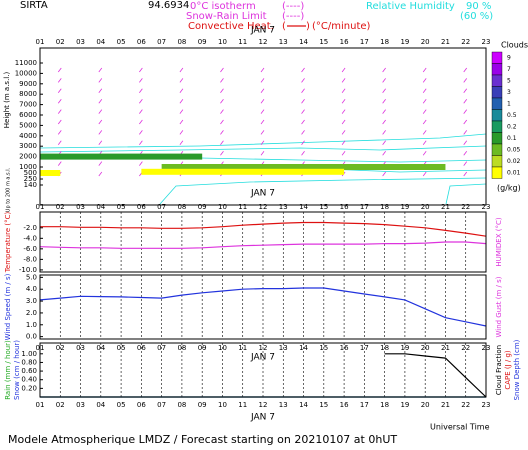  I want to click on footer-date: JAN 7, so click(262, 418).